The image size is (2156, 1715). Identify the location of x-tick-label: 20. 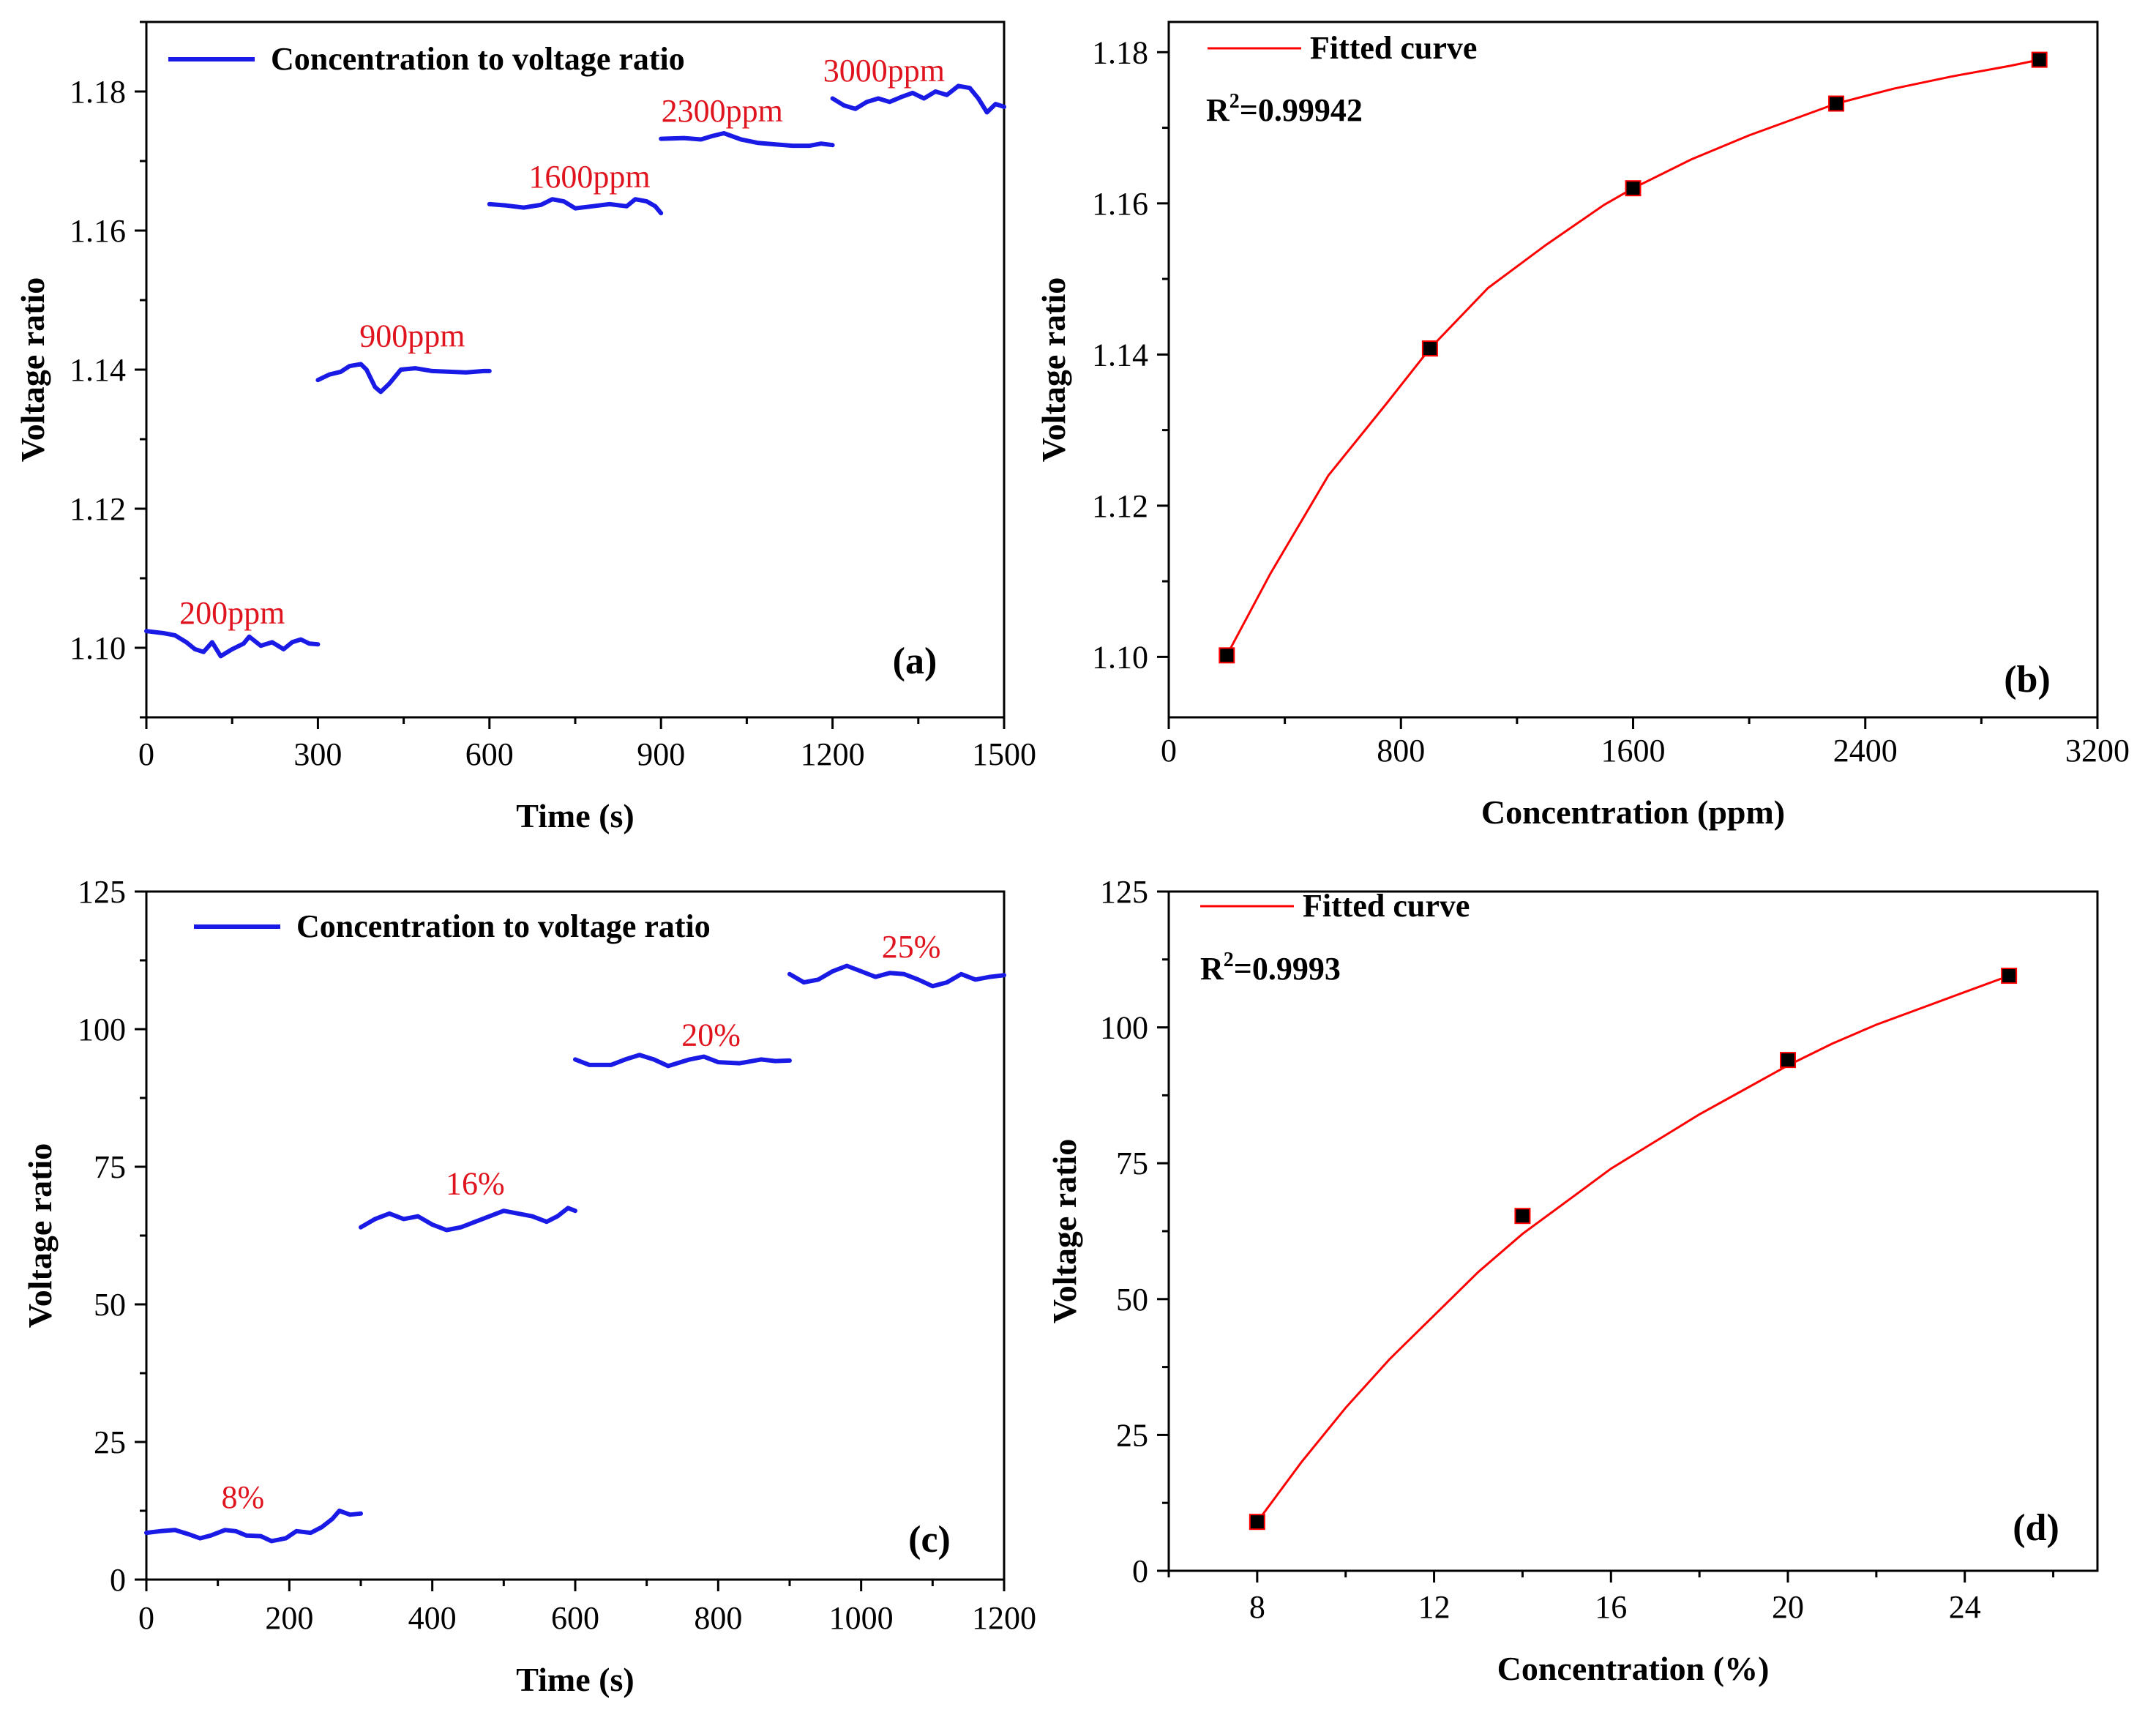
(1788, 1607).